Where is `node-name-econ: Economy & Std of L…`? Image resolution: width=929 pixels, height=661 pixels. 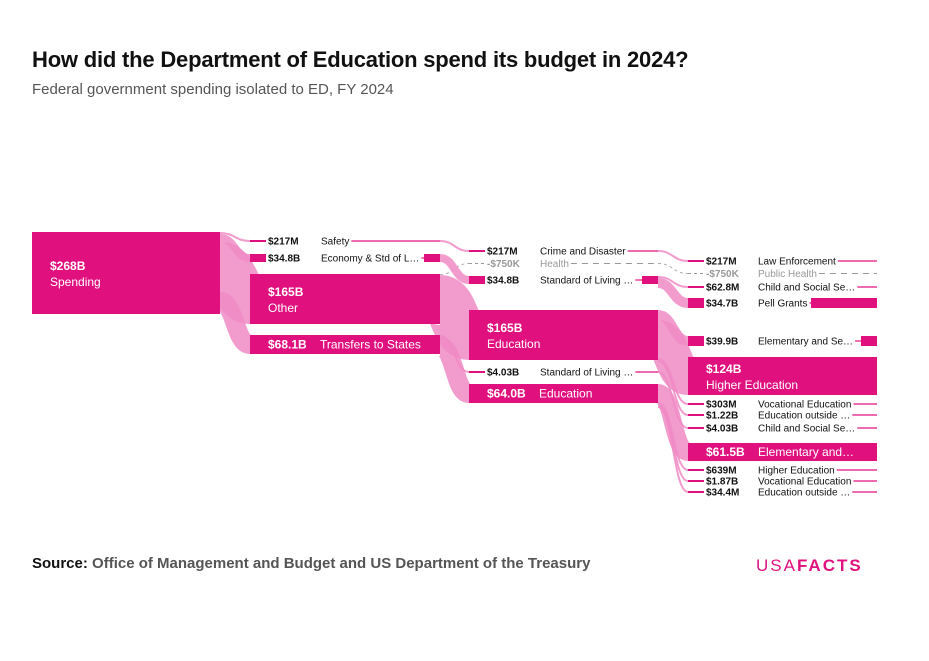 node-name-econ: Economy & Std of L… is located at coordinates (370, 259).